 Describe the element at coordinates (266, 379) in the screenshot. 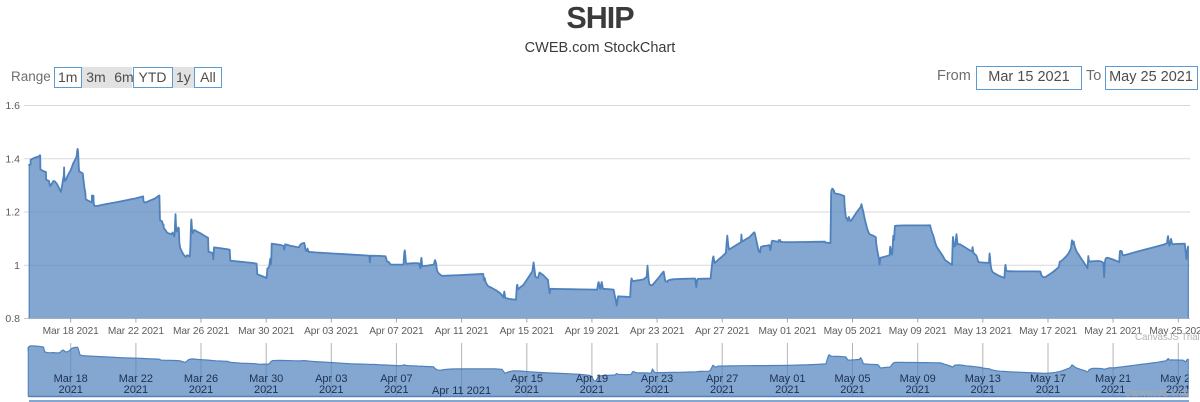

I see `svg-text: Mar 30` at that location.